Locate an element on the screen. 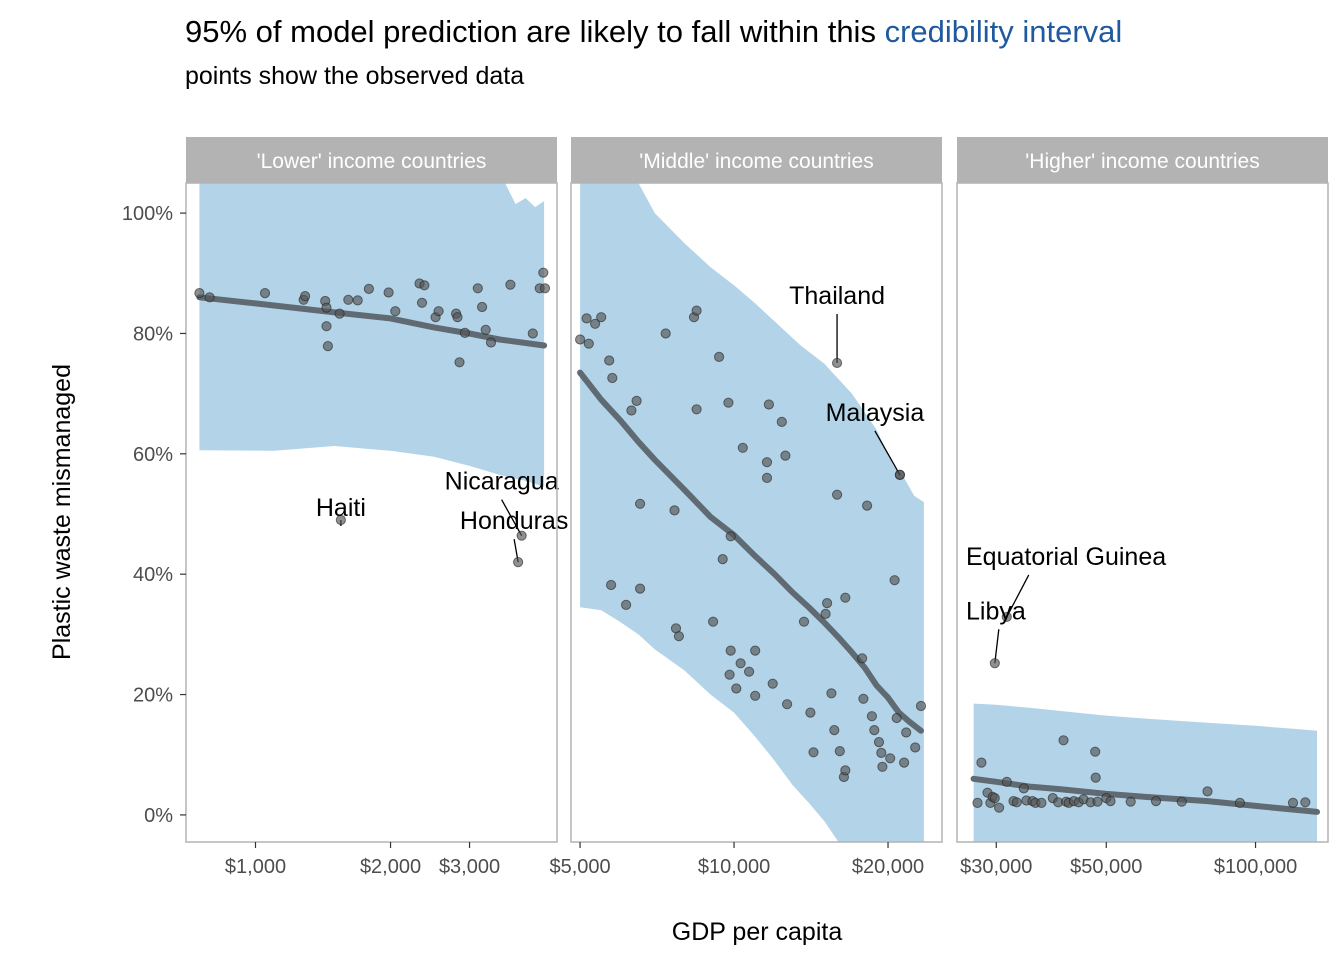 This screenshot has height=960, width=1344. chart-subtitle: points show the observed data is located at coordinates (354, 76).